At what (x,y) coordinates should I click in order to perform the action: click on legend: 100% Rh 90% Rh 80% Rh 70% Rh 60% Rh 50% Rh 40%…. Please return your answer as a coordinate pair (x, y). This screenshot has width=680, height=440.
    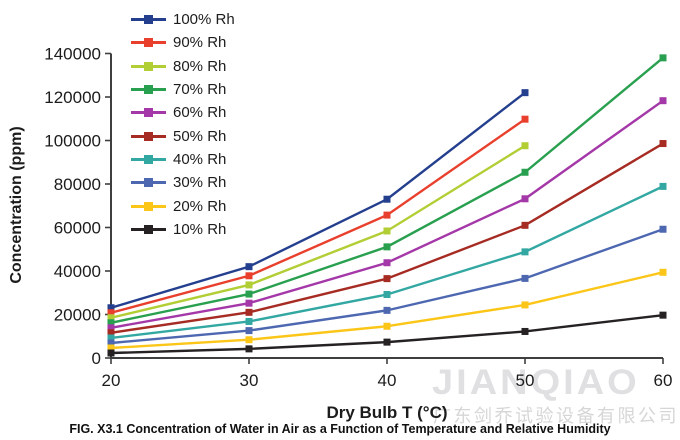
    Looking at the image, I should click on (183, 124).